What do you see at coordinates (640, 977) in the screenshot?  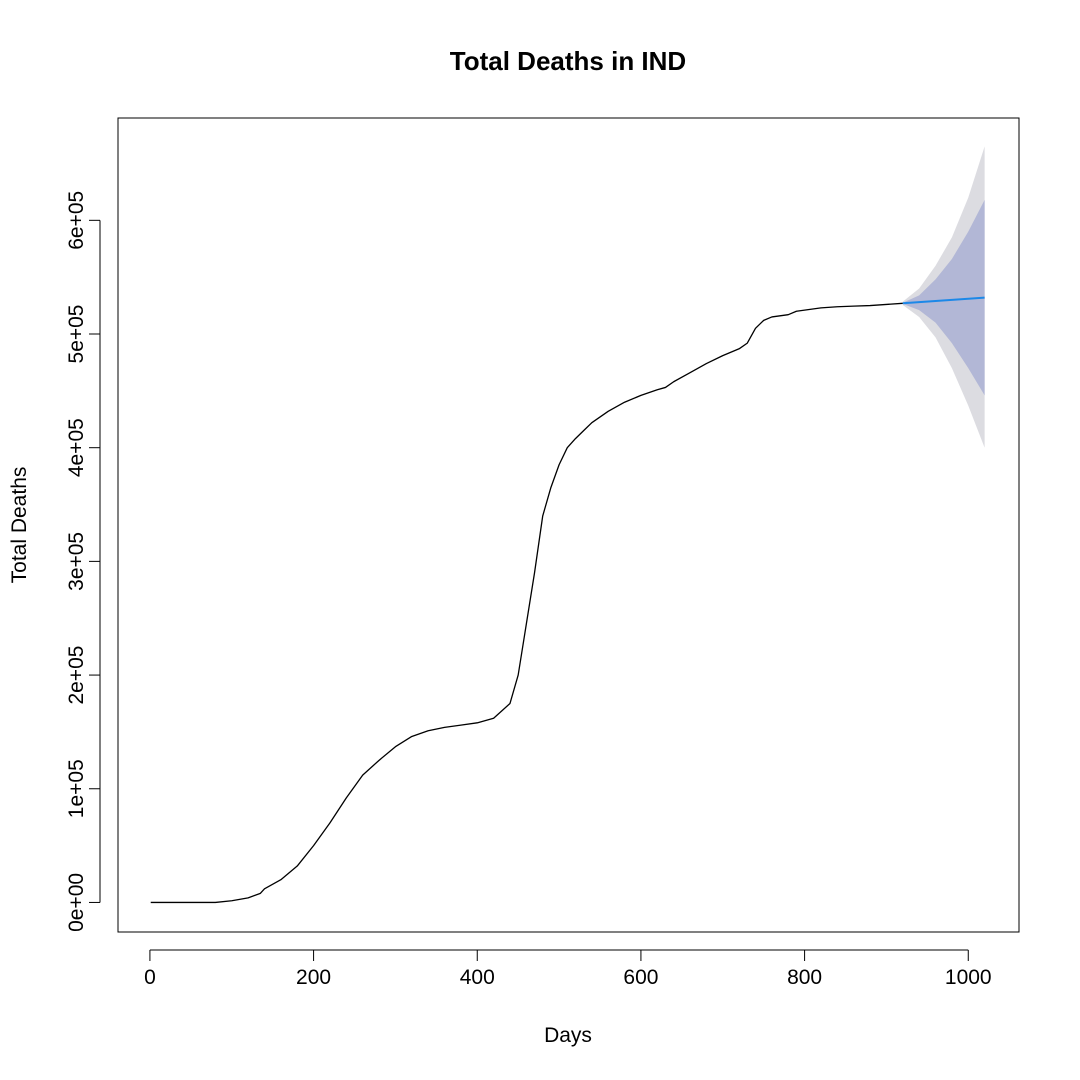 I see `x-tick-label: 600` at bounding box center [640, 977].